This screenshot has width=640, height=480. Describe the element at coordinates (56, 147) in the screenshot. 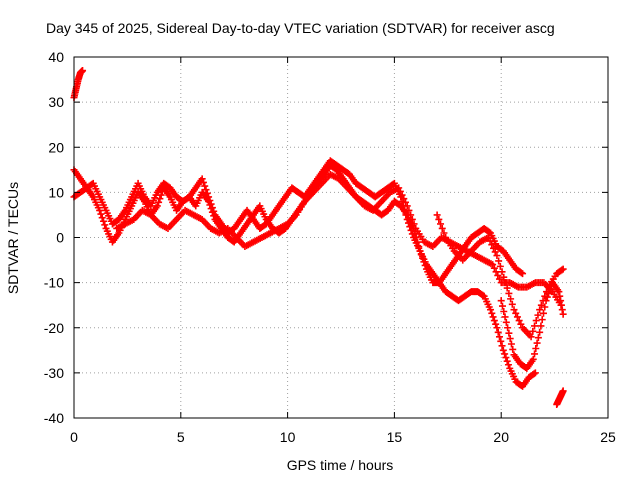

I see `y-tick-label: 20` at that location.